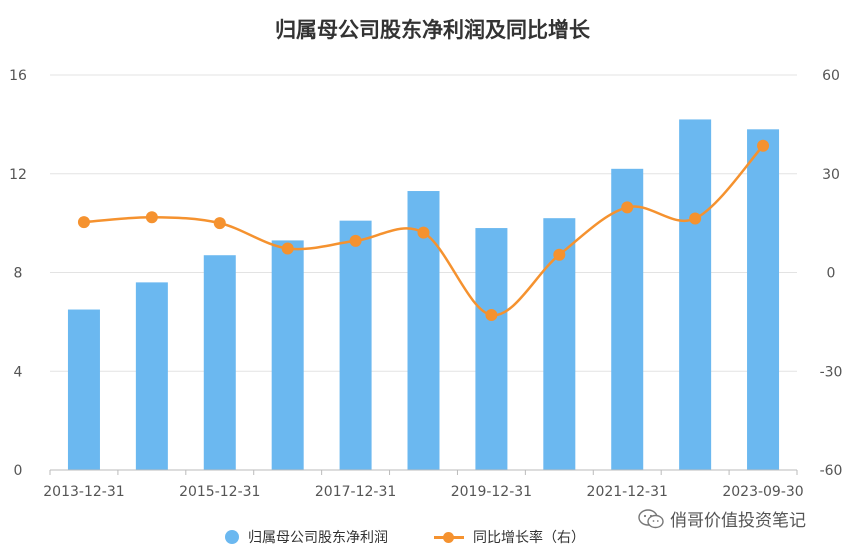 The image size is (865, 557). I want to click on legend-item-profit: 归属母公司股东净利润, so click(306, 537).